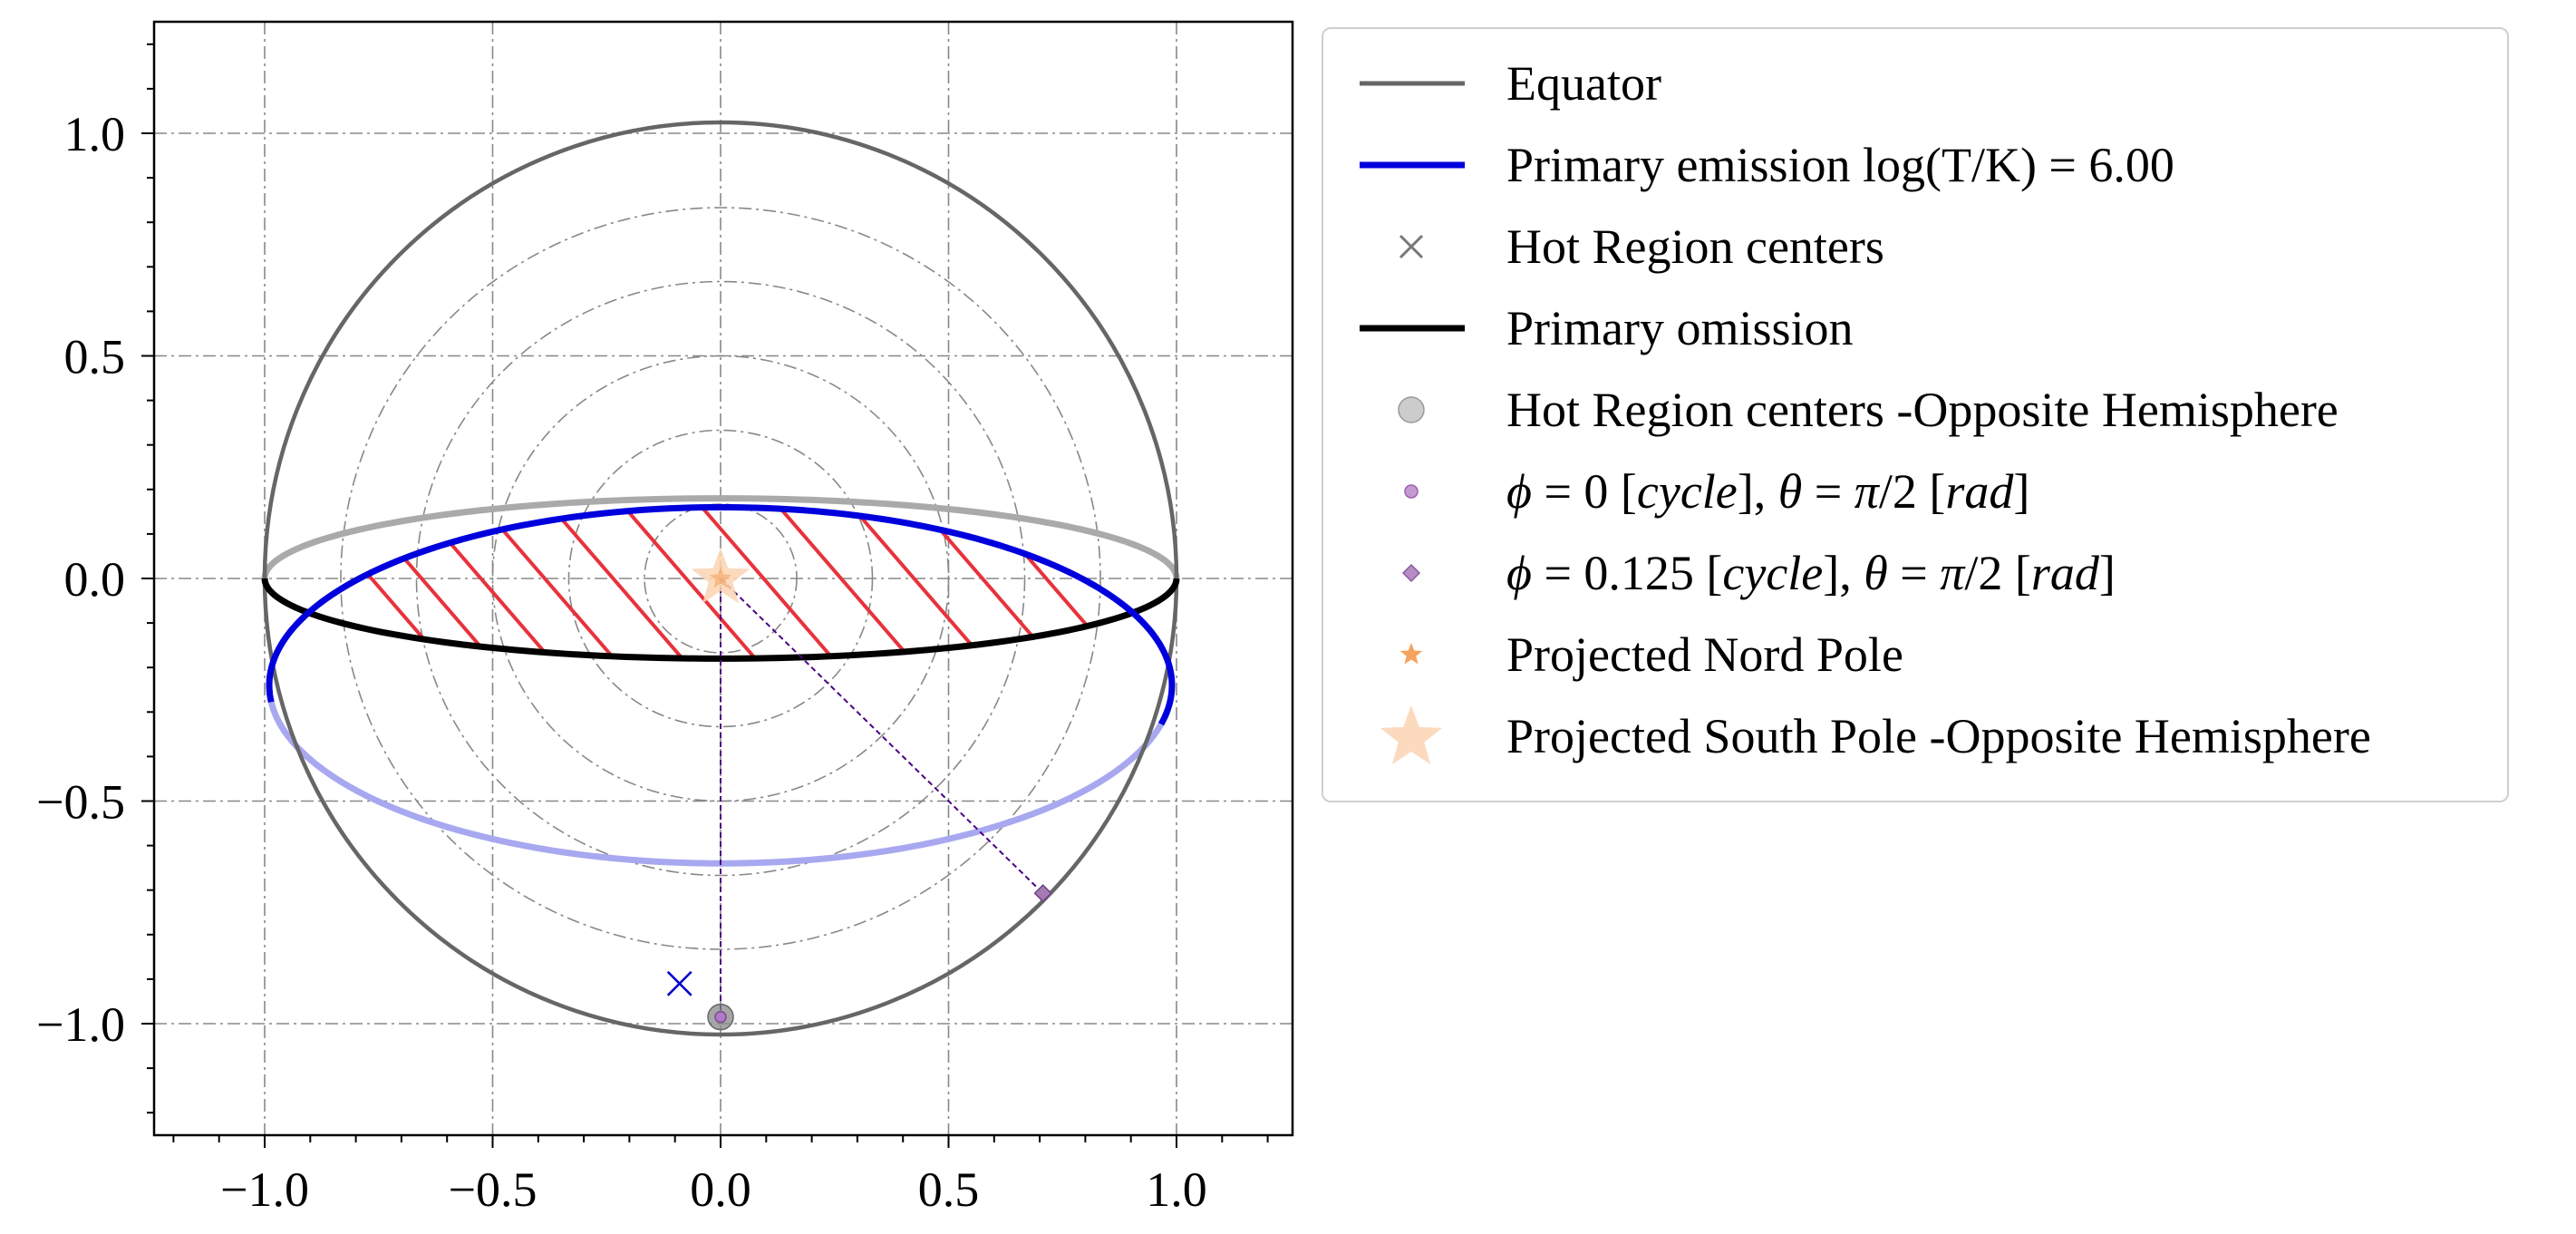  What do you see at coordinates (720, 537) in the screenshot?
I see `equator-far-side-arc` at bounding box center [720, 537].